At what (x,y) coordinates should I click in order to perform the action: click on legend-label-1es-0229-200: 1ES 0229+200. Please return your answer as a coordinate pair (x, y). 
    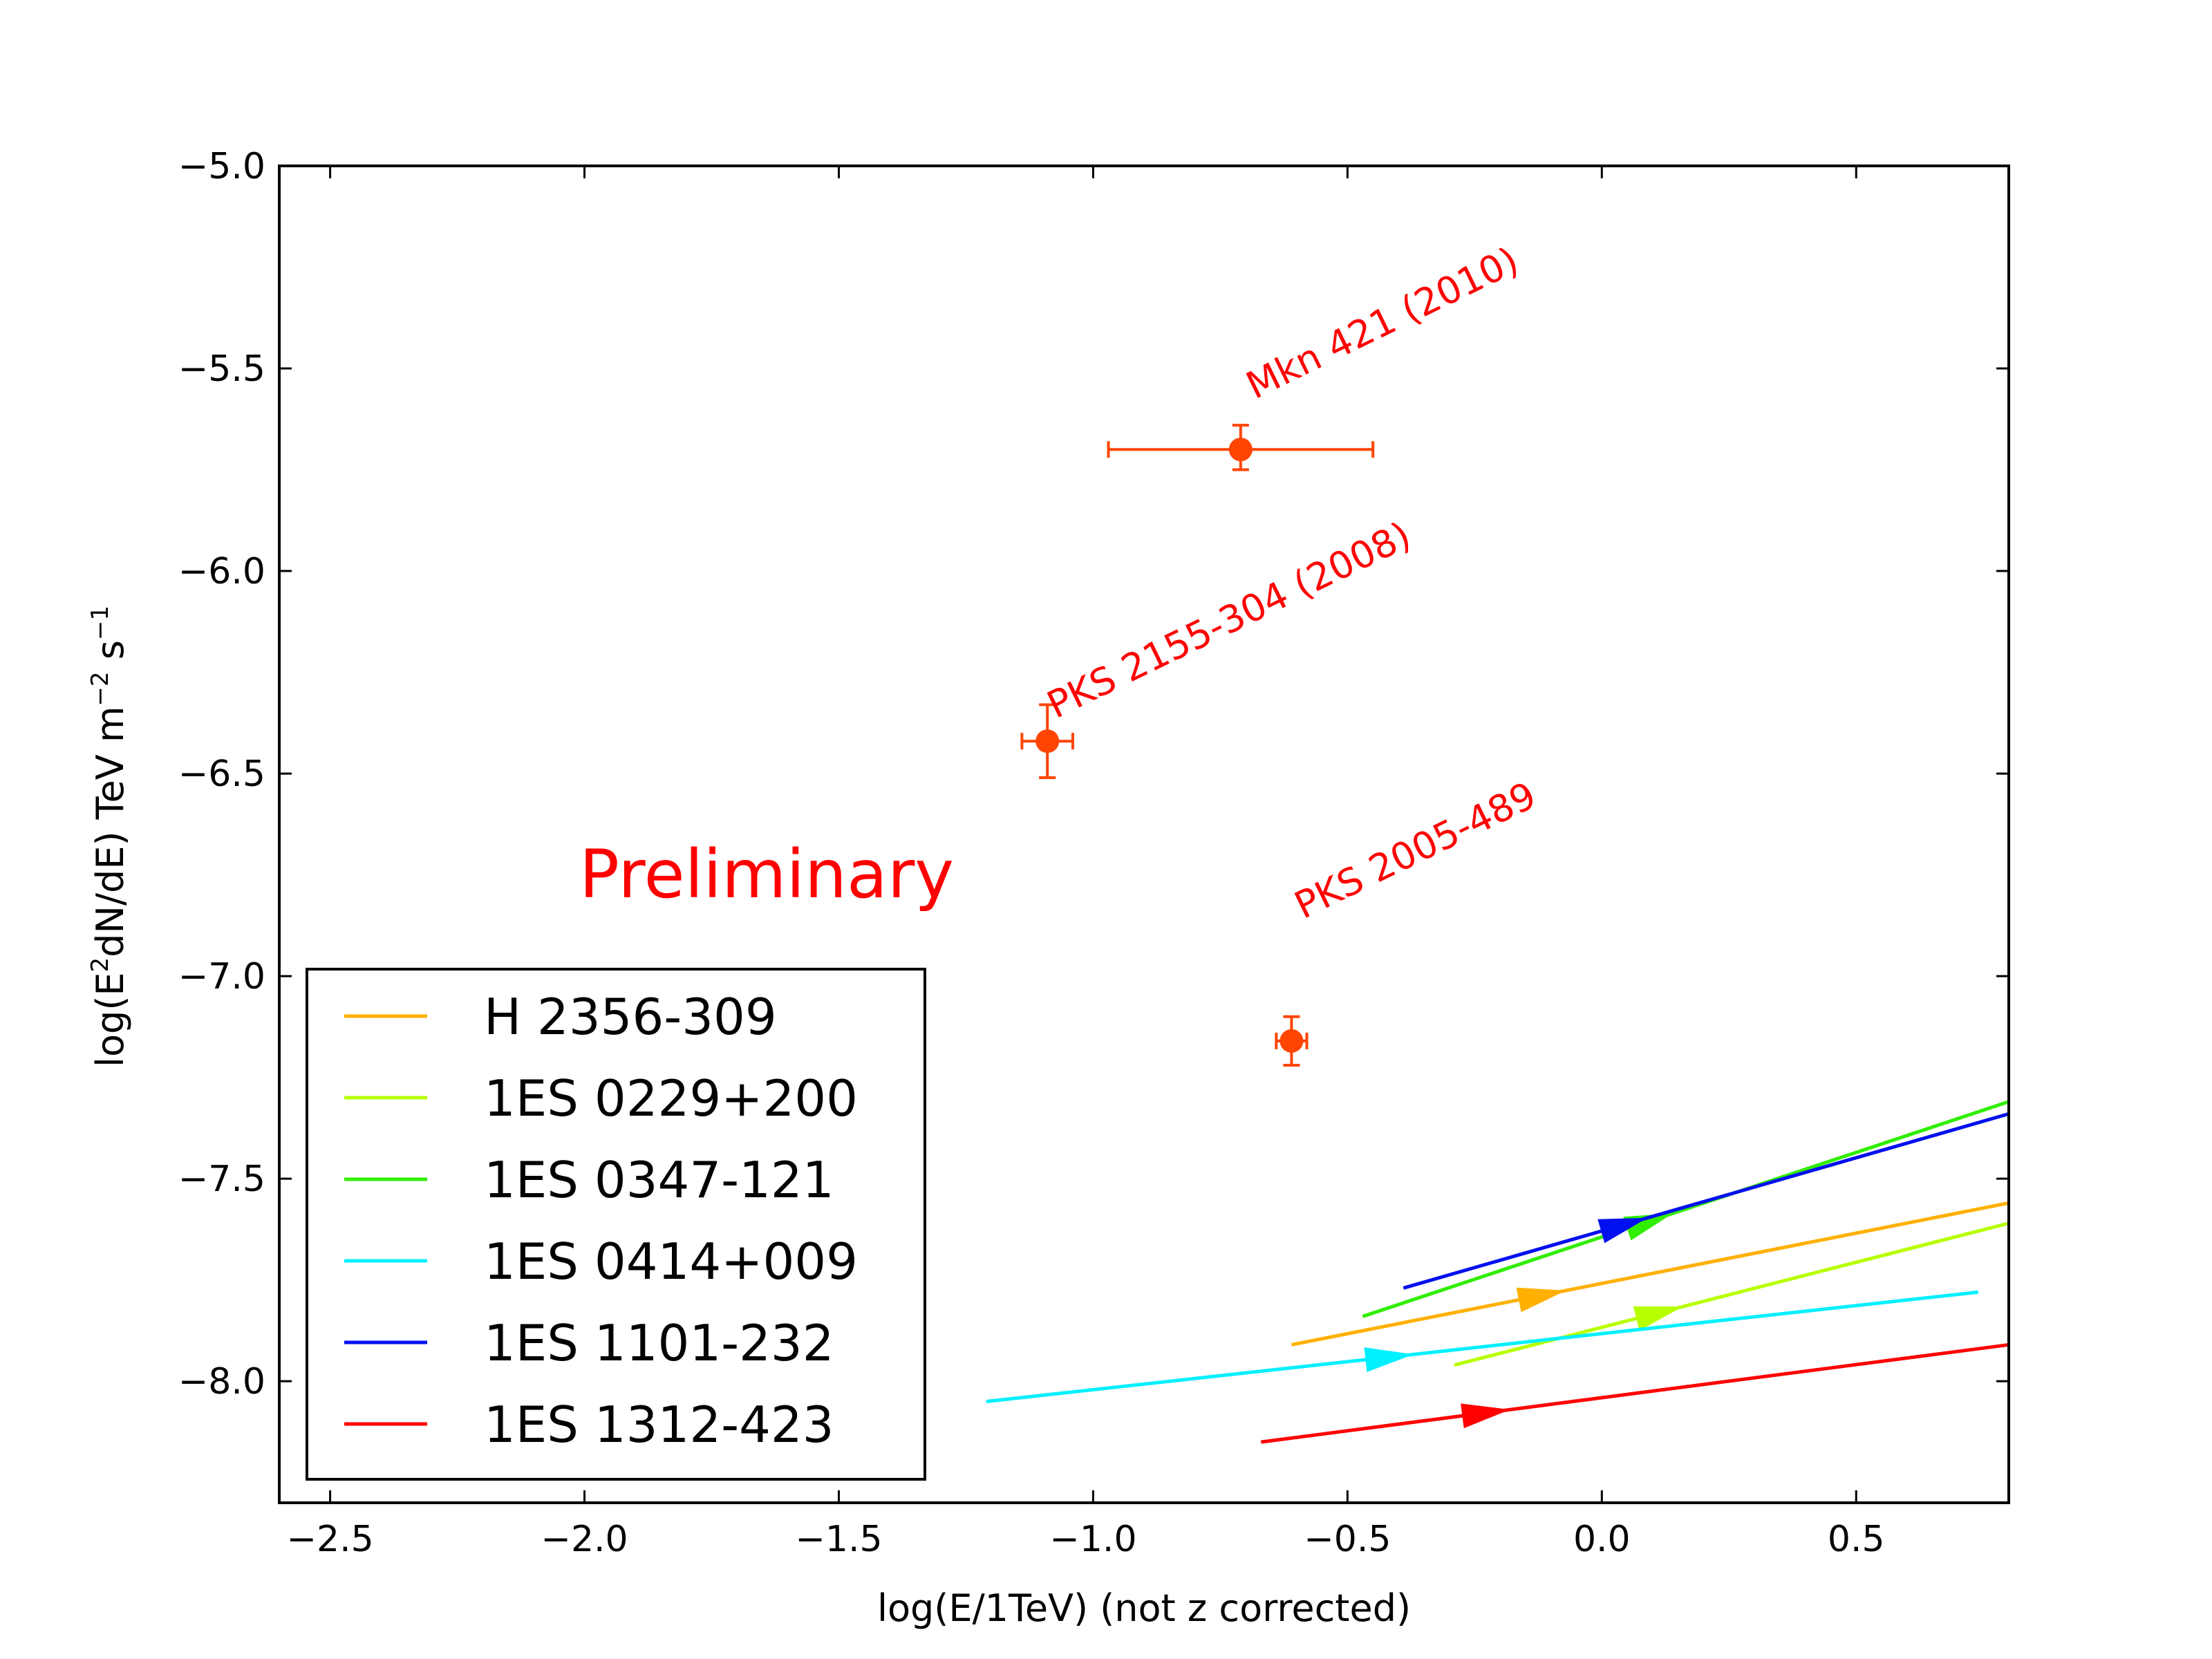
    Looking at the image, I should click on (671, 1098).